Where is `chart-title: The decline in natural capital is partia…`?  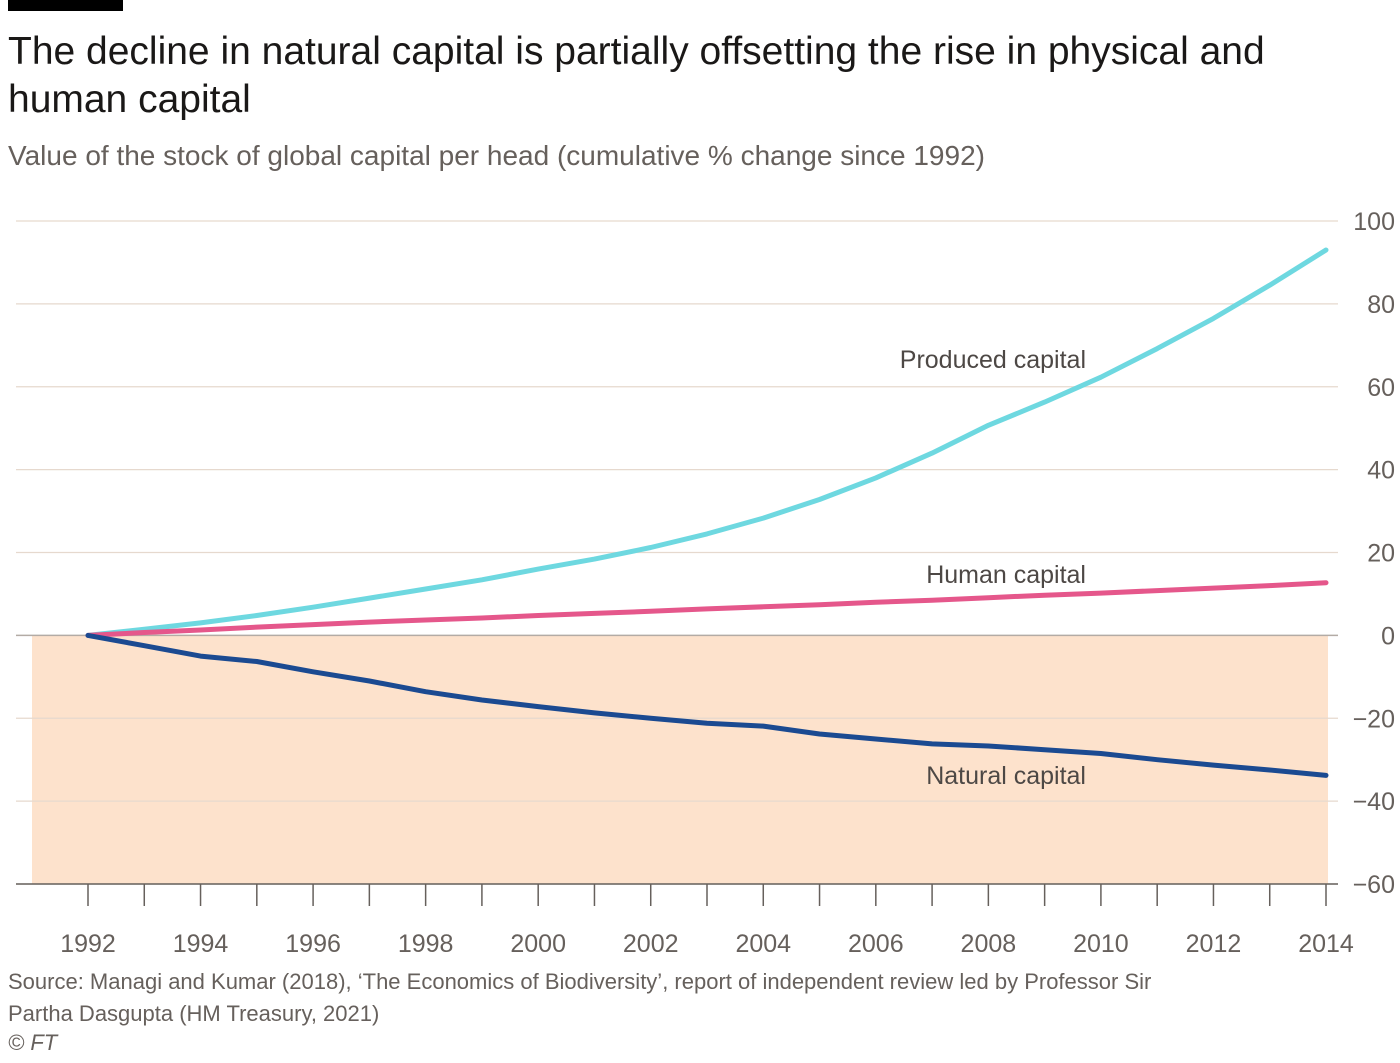 chart-title: The decline in natural capital is partia… is located at coordinates (636, 75).